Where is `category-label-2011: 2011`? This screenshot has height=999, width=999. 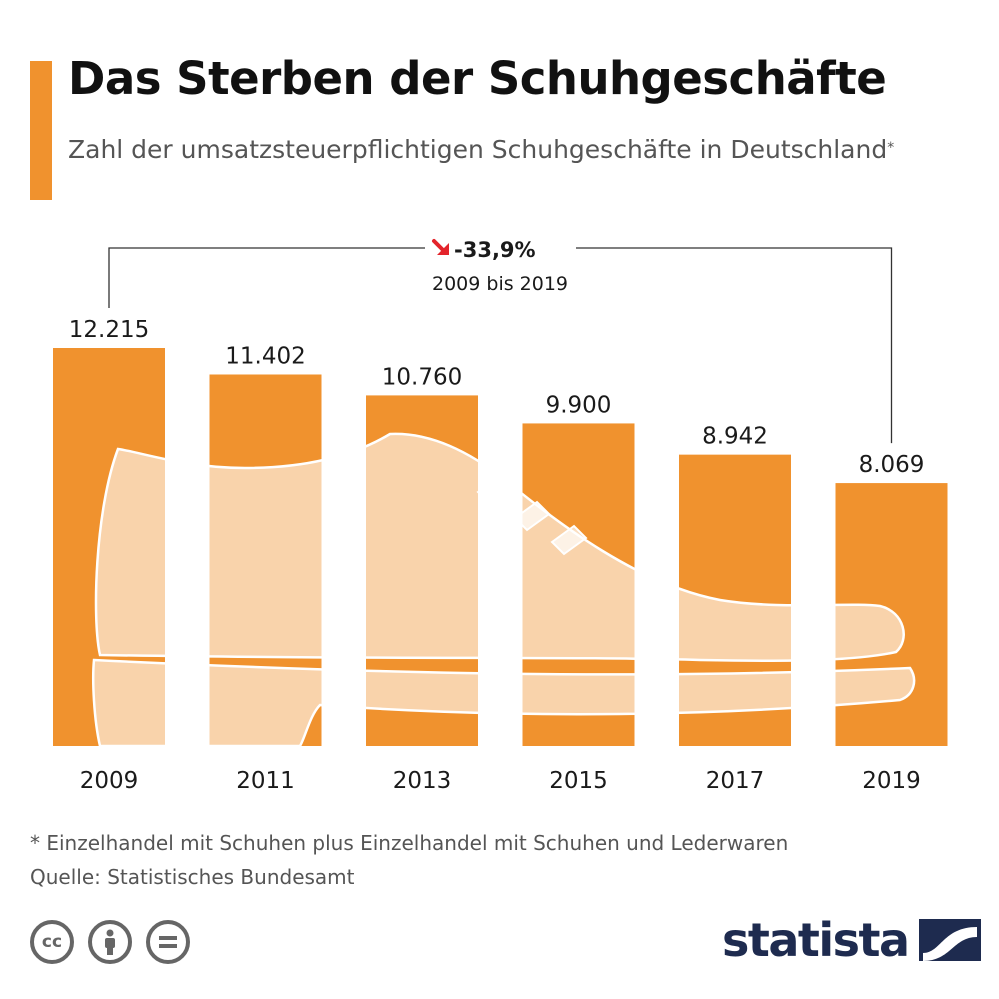
category-label-2011: 2011 is located at coordinates (265, 781).